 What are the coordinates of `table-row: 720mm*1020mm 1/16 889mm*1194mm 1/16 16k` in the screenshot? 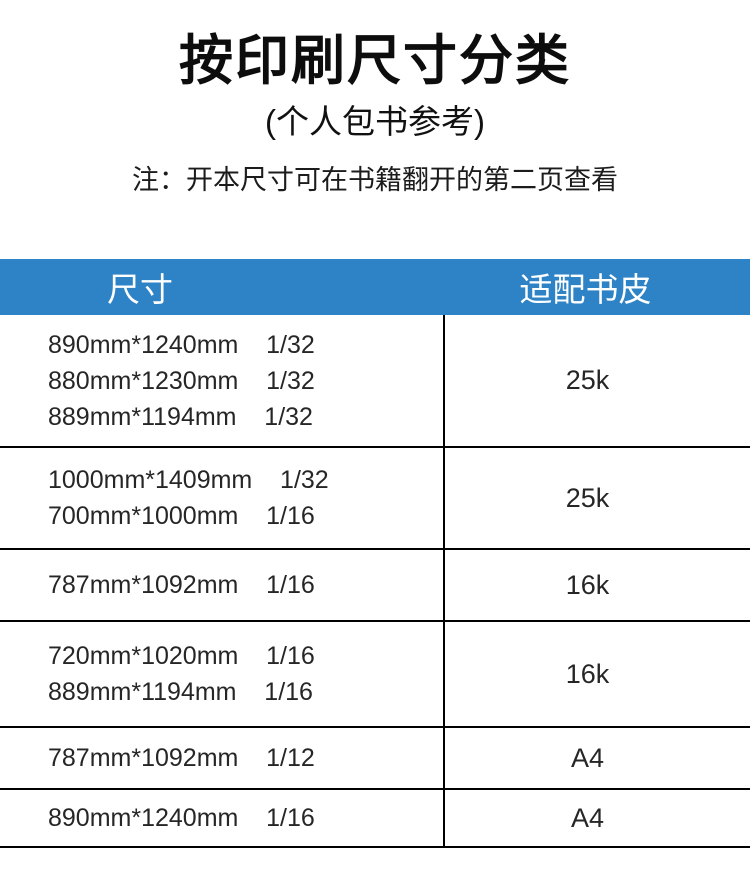 It's located at (375, 675).